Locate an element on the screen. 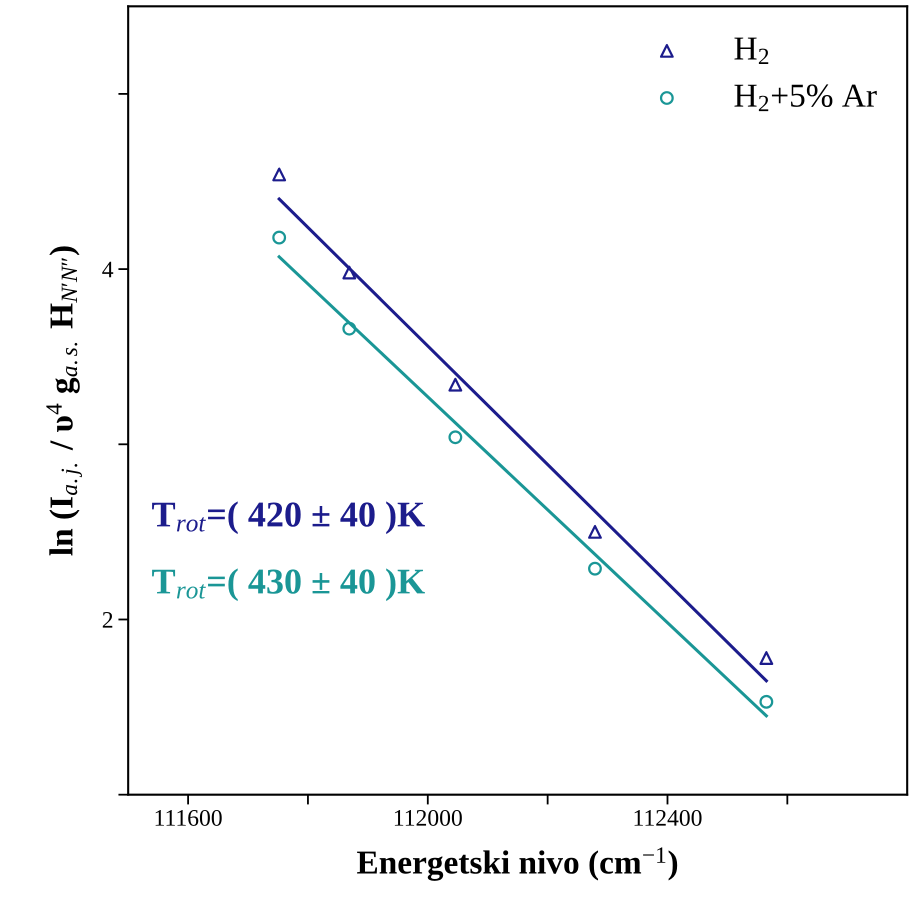 Image resolution: width=909 pixels, height=901 pixels. annotation: T$_{rot}$=( 430 ± 40 )K is located at coordinates (288, 585).